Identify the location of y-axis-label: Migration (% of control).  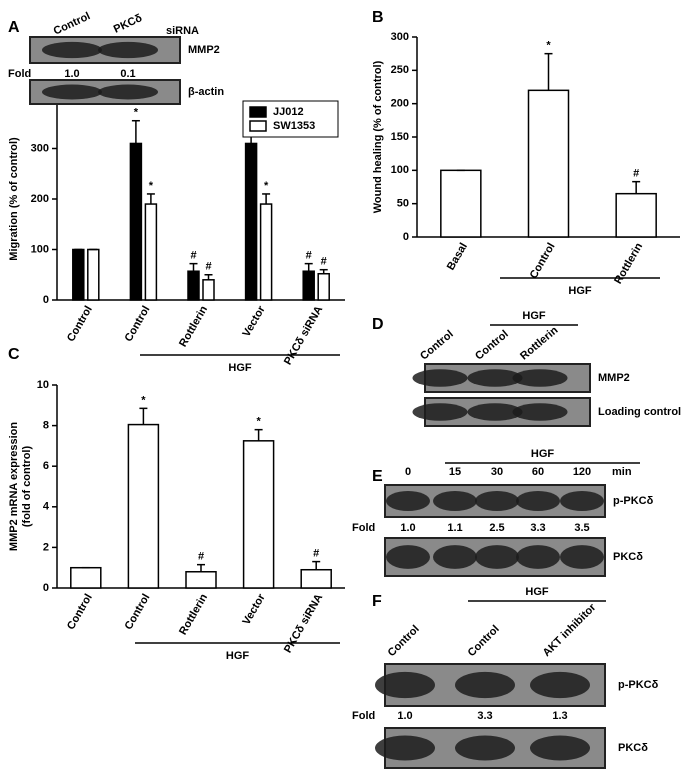
(14, 199).